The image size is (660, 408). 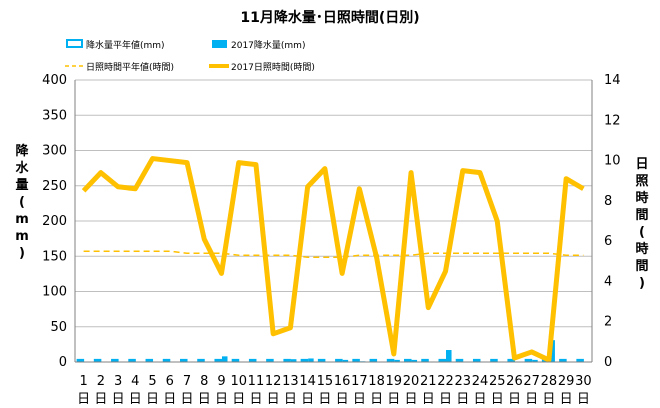 What do you see at coordinates (54, 151) in the screenshot?
I see `y-tick-label: 300` at bounding box center [54, 151].